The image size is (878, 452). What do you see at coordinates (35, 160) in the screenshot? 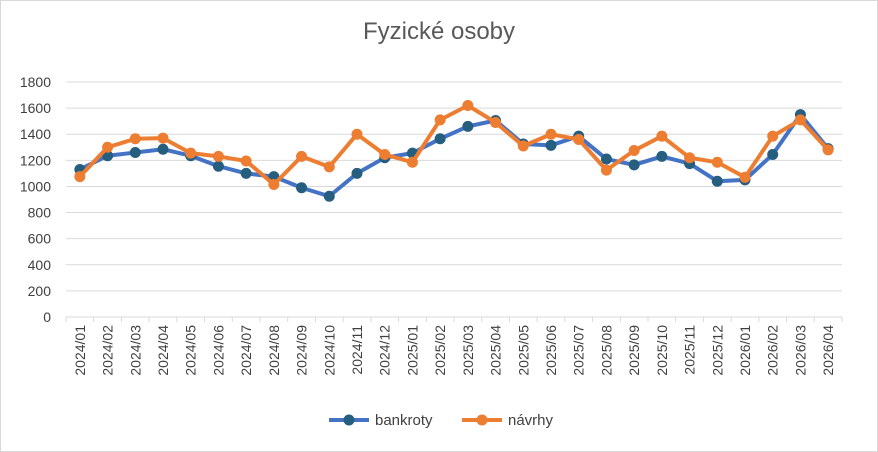
I see `y-tick-label: 1200` at bounding box center [35, 160].